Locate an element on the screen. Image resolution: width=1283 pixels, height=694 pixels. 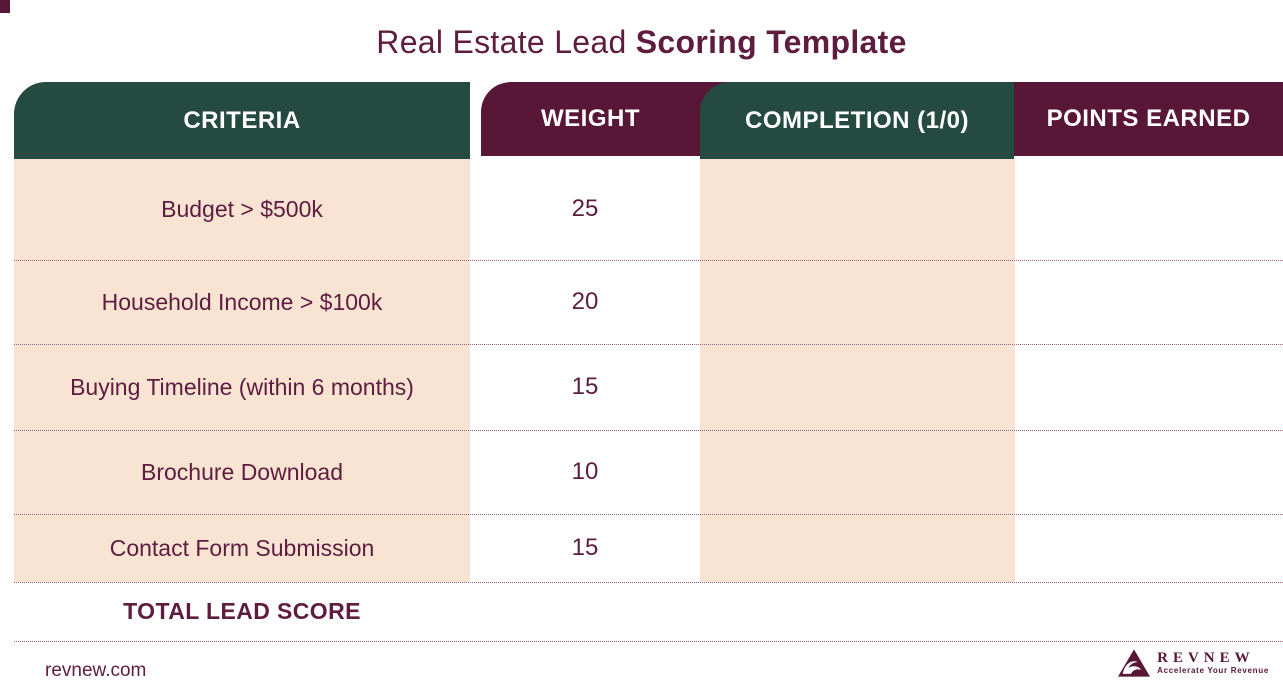
criteria-cell: Buying Timeline (within 6 months) is located at coordinates (242, 387).